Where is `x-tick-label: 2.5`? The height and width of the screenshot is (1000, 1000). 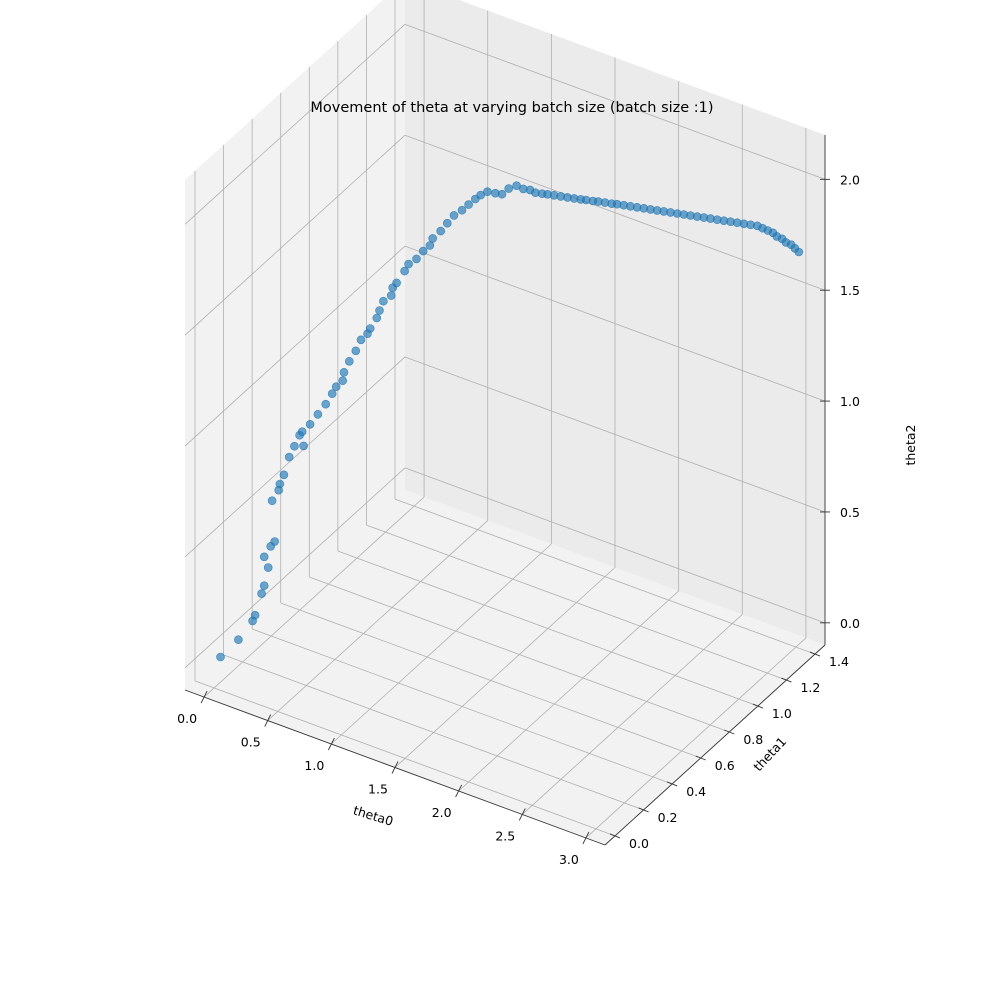 x-tick-label: 2.5 is located at coordinates (505, 835).